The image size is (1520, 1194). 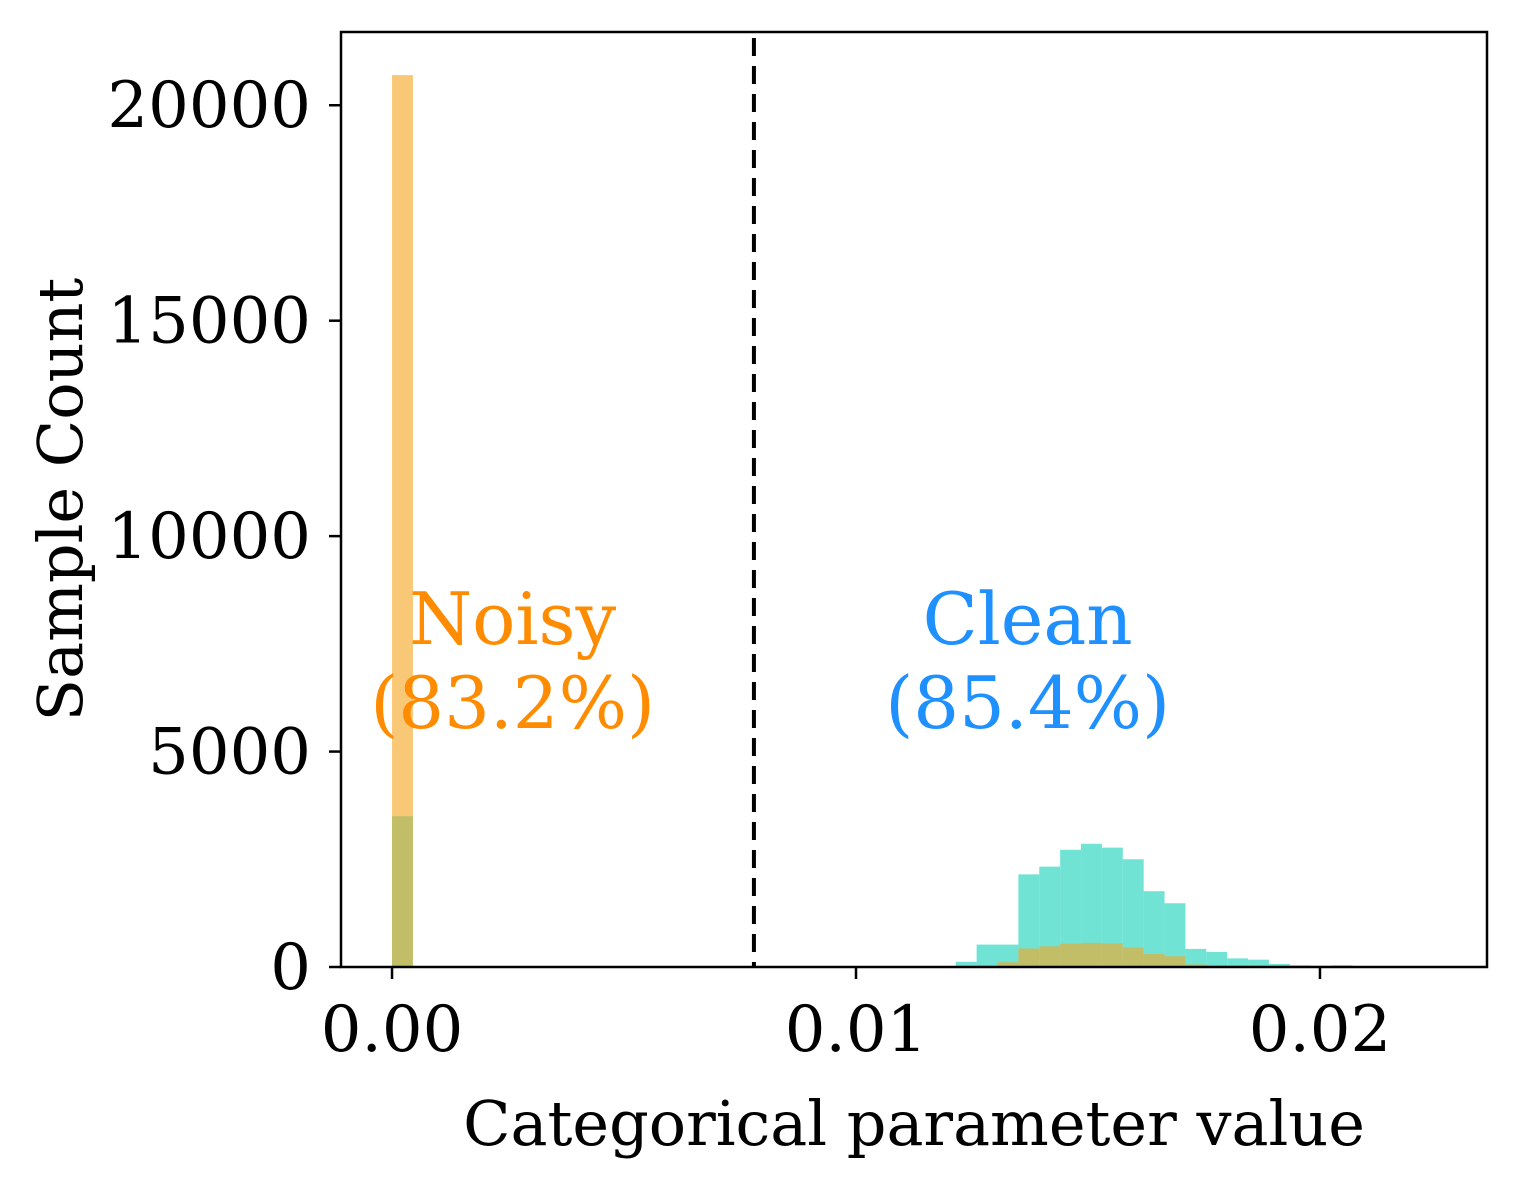 I want to click on x-axis-label: Categorical parameter value, so click(x=914, y=1123).